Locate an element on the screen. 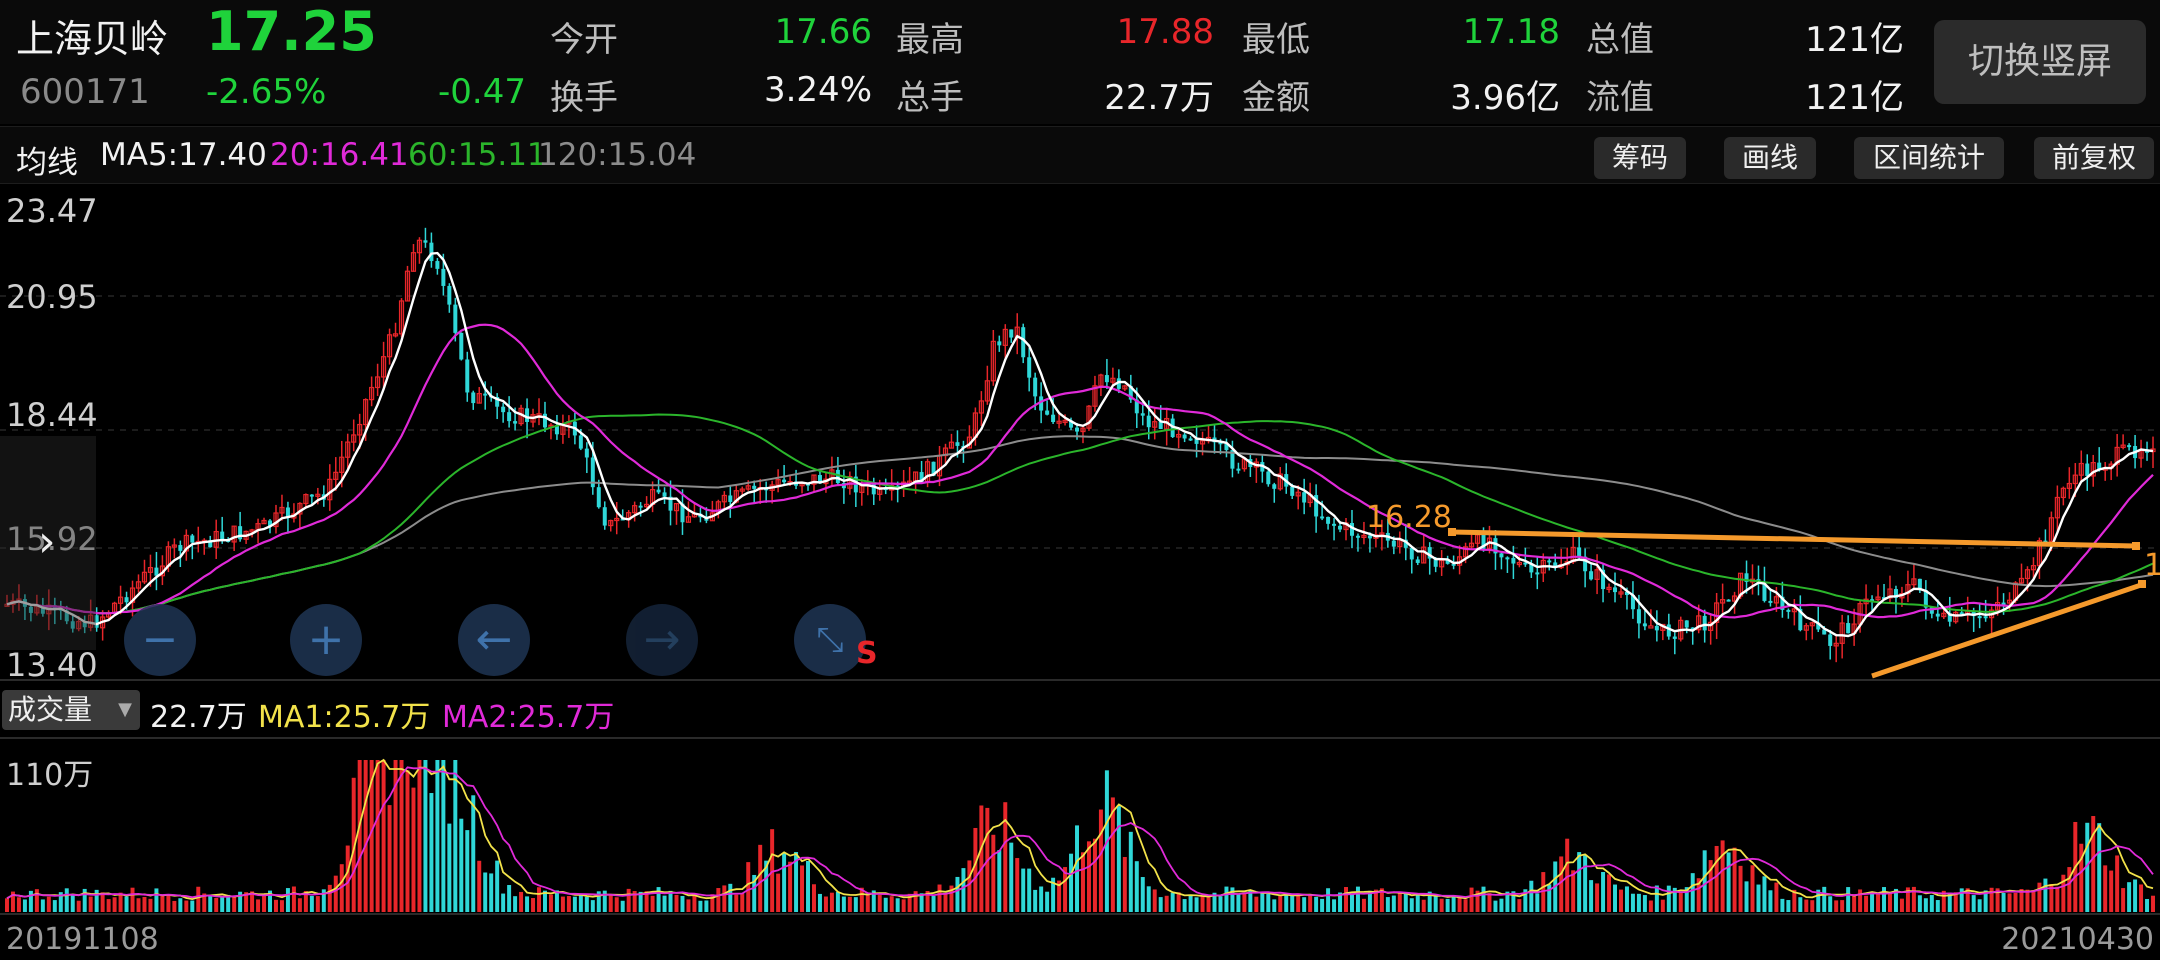 Image resolution: width=2160 pixels, height=960 pixels. chips-button: 筹码 is located at coordinates (1640, 158).